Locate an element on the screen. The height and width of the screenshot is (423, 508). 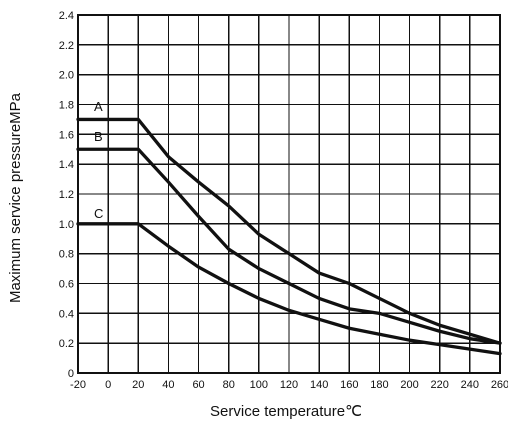
series-label-c: C is located at coordinates (98, 213).